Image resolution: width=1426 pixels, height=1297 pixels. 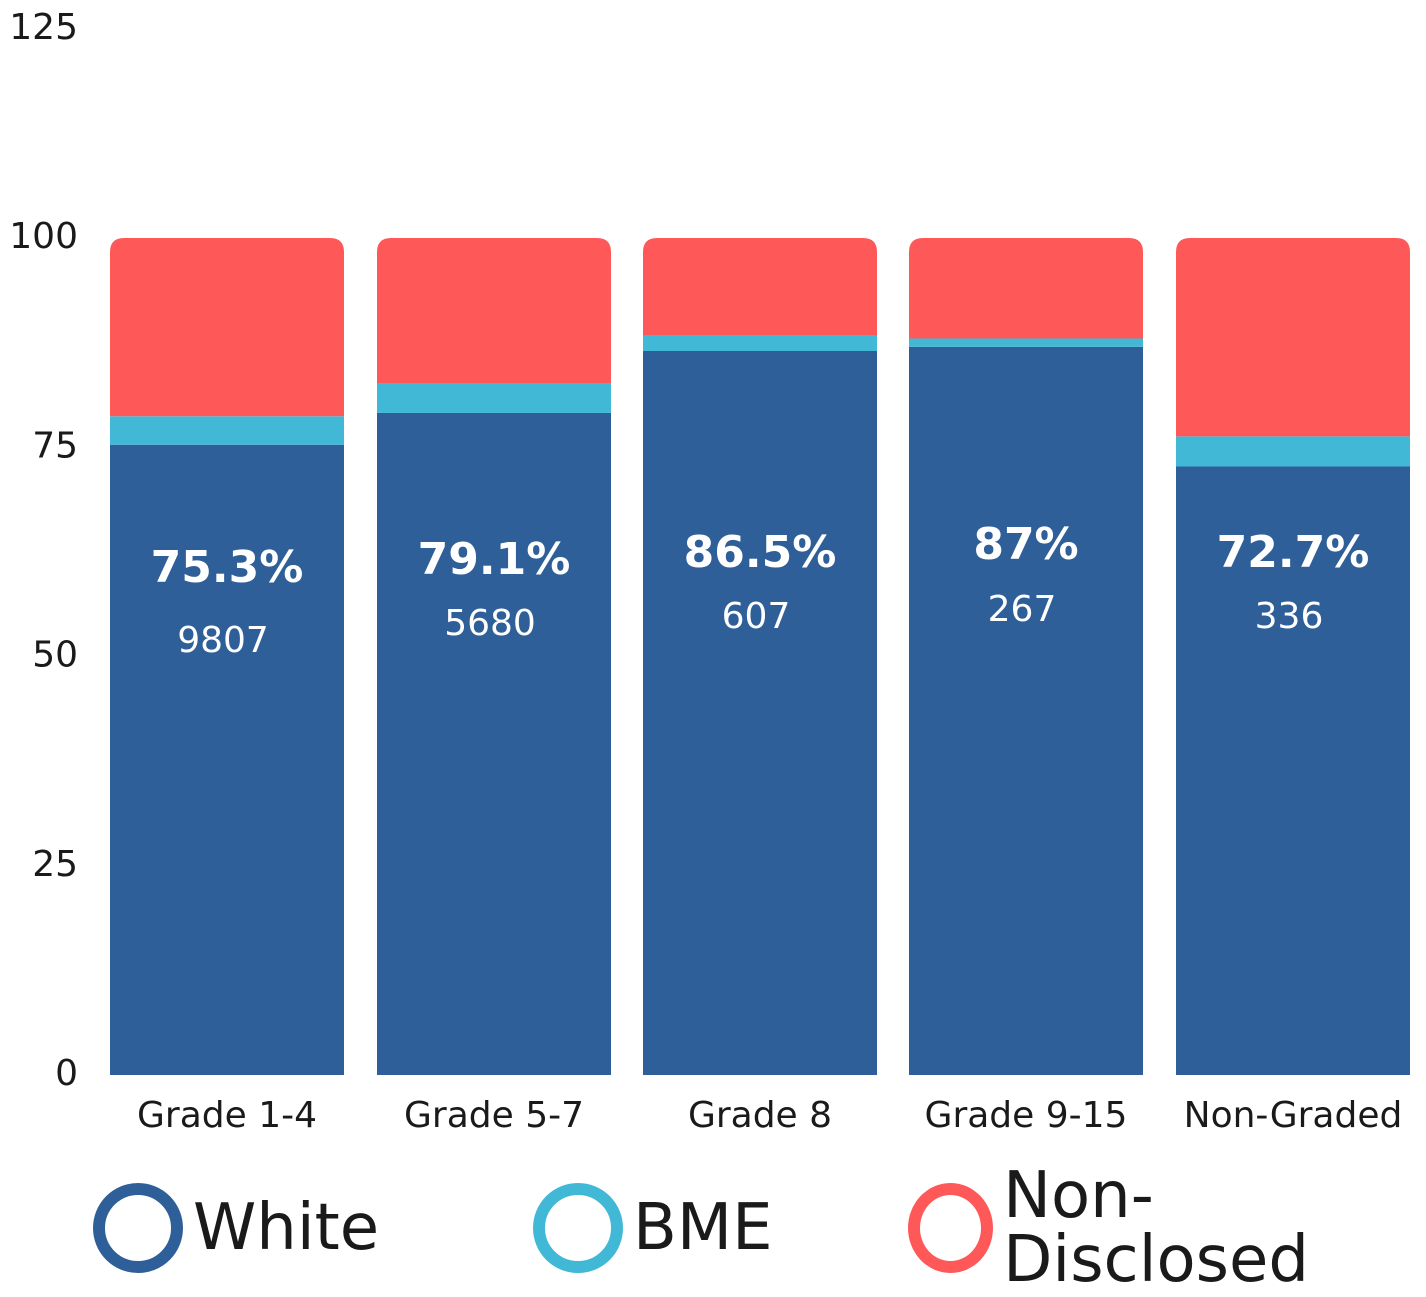 I want to click on y-tick-label: 125, so click(x=43, y=27).